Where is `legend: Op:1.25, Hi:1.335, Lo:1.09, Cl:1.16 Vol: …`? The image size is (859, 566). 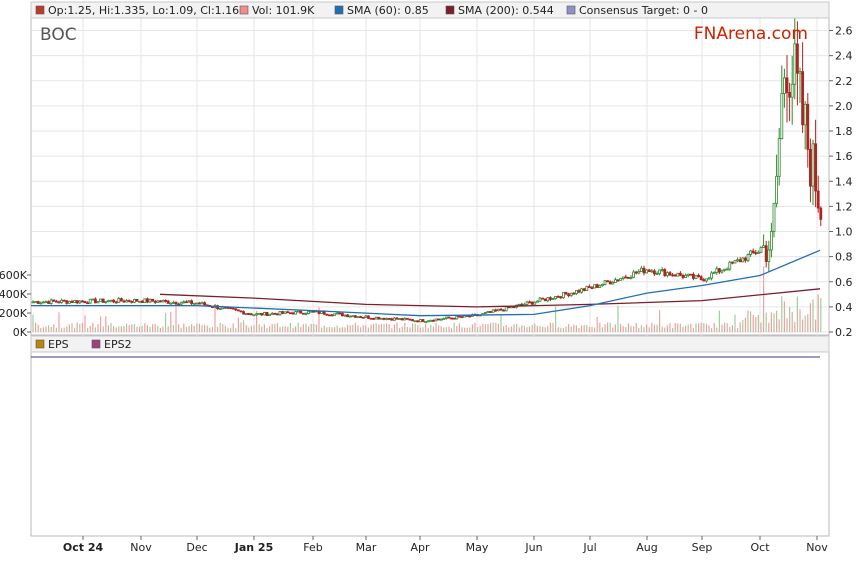
legend: Op:1.25, Hi:1.335, Lo:1.09, Cl:1.16 Vol: … is located at coordinates (371, 10).